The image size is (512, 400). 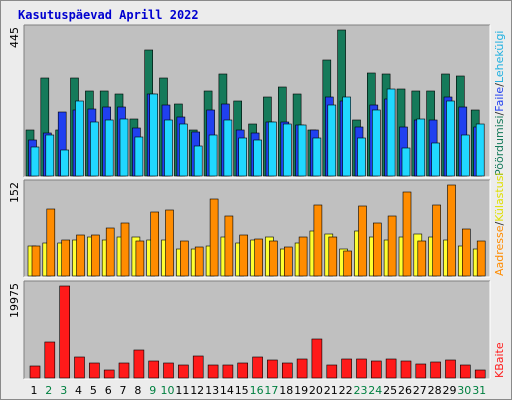 I want to click on bar-lehekülgi-1, so click(x=35, y=161).